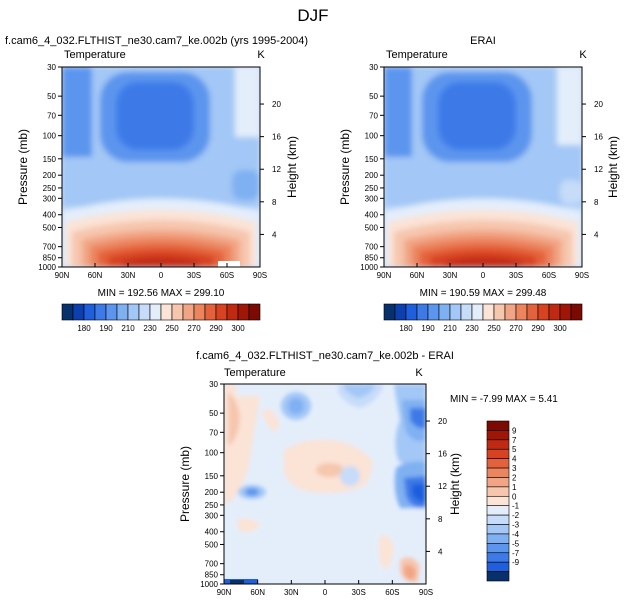  I want to click on panel-model-ylabel: Pressure (mb), so click(23, 167).